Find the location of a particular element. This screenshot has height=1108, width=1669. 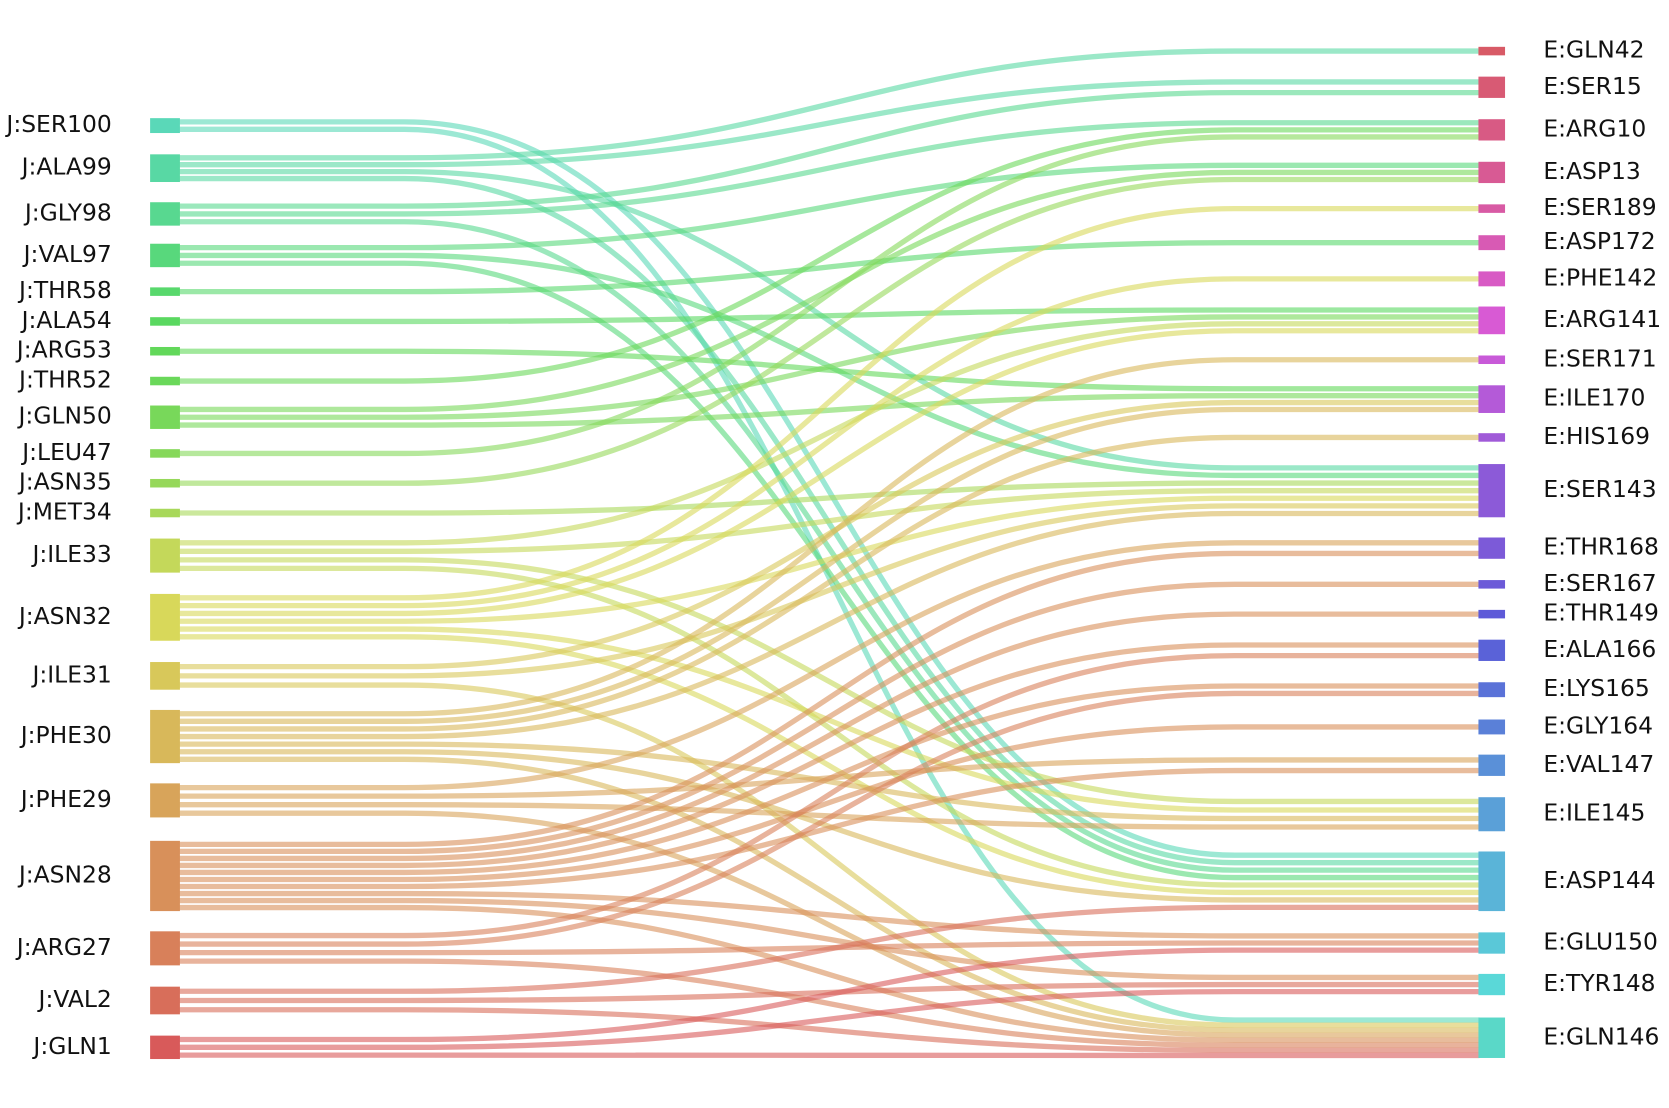

left-label: J:ARG53 is located at coordinates (63, 350).